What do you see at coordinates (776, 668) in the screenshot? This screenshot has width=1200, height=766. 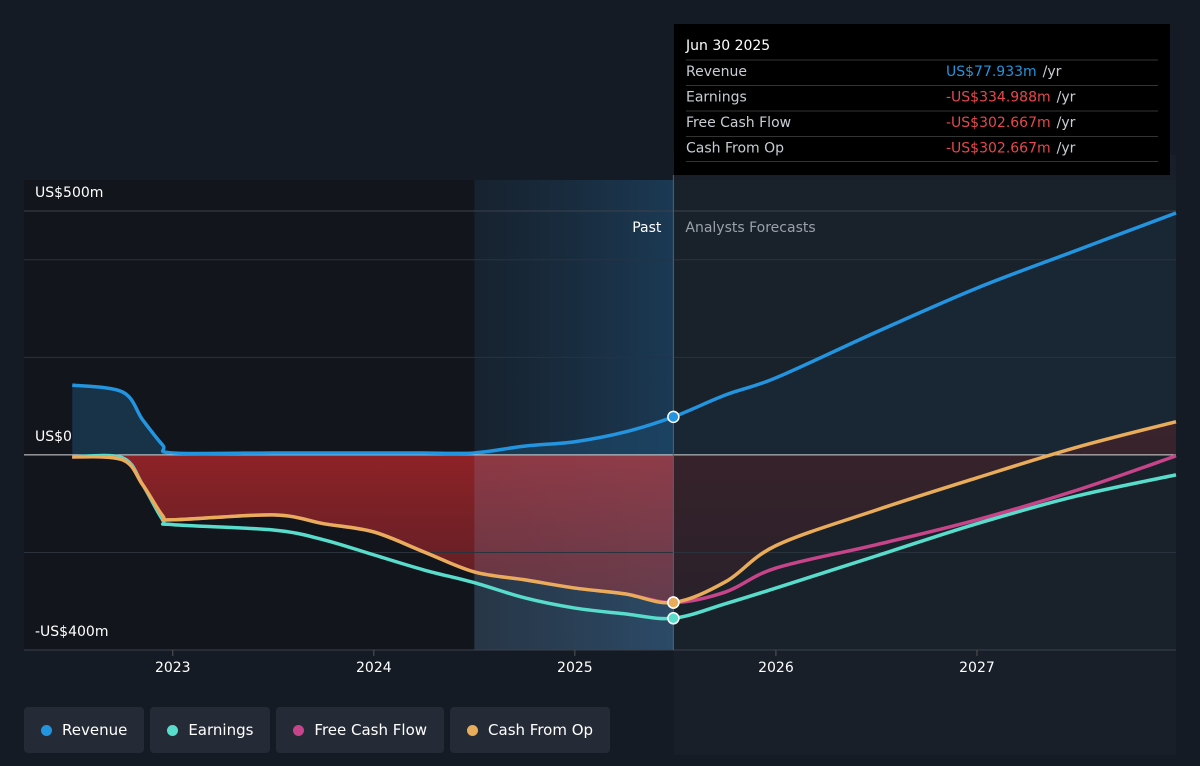 I see `x-tick-label: 2026` at bounding box center [776, 668].